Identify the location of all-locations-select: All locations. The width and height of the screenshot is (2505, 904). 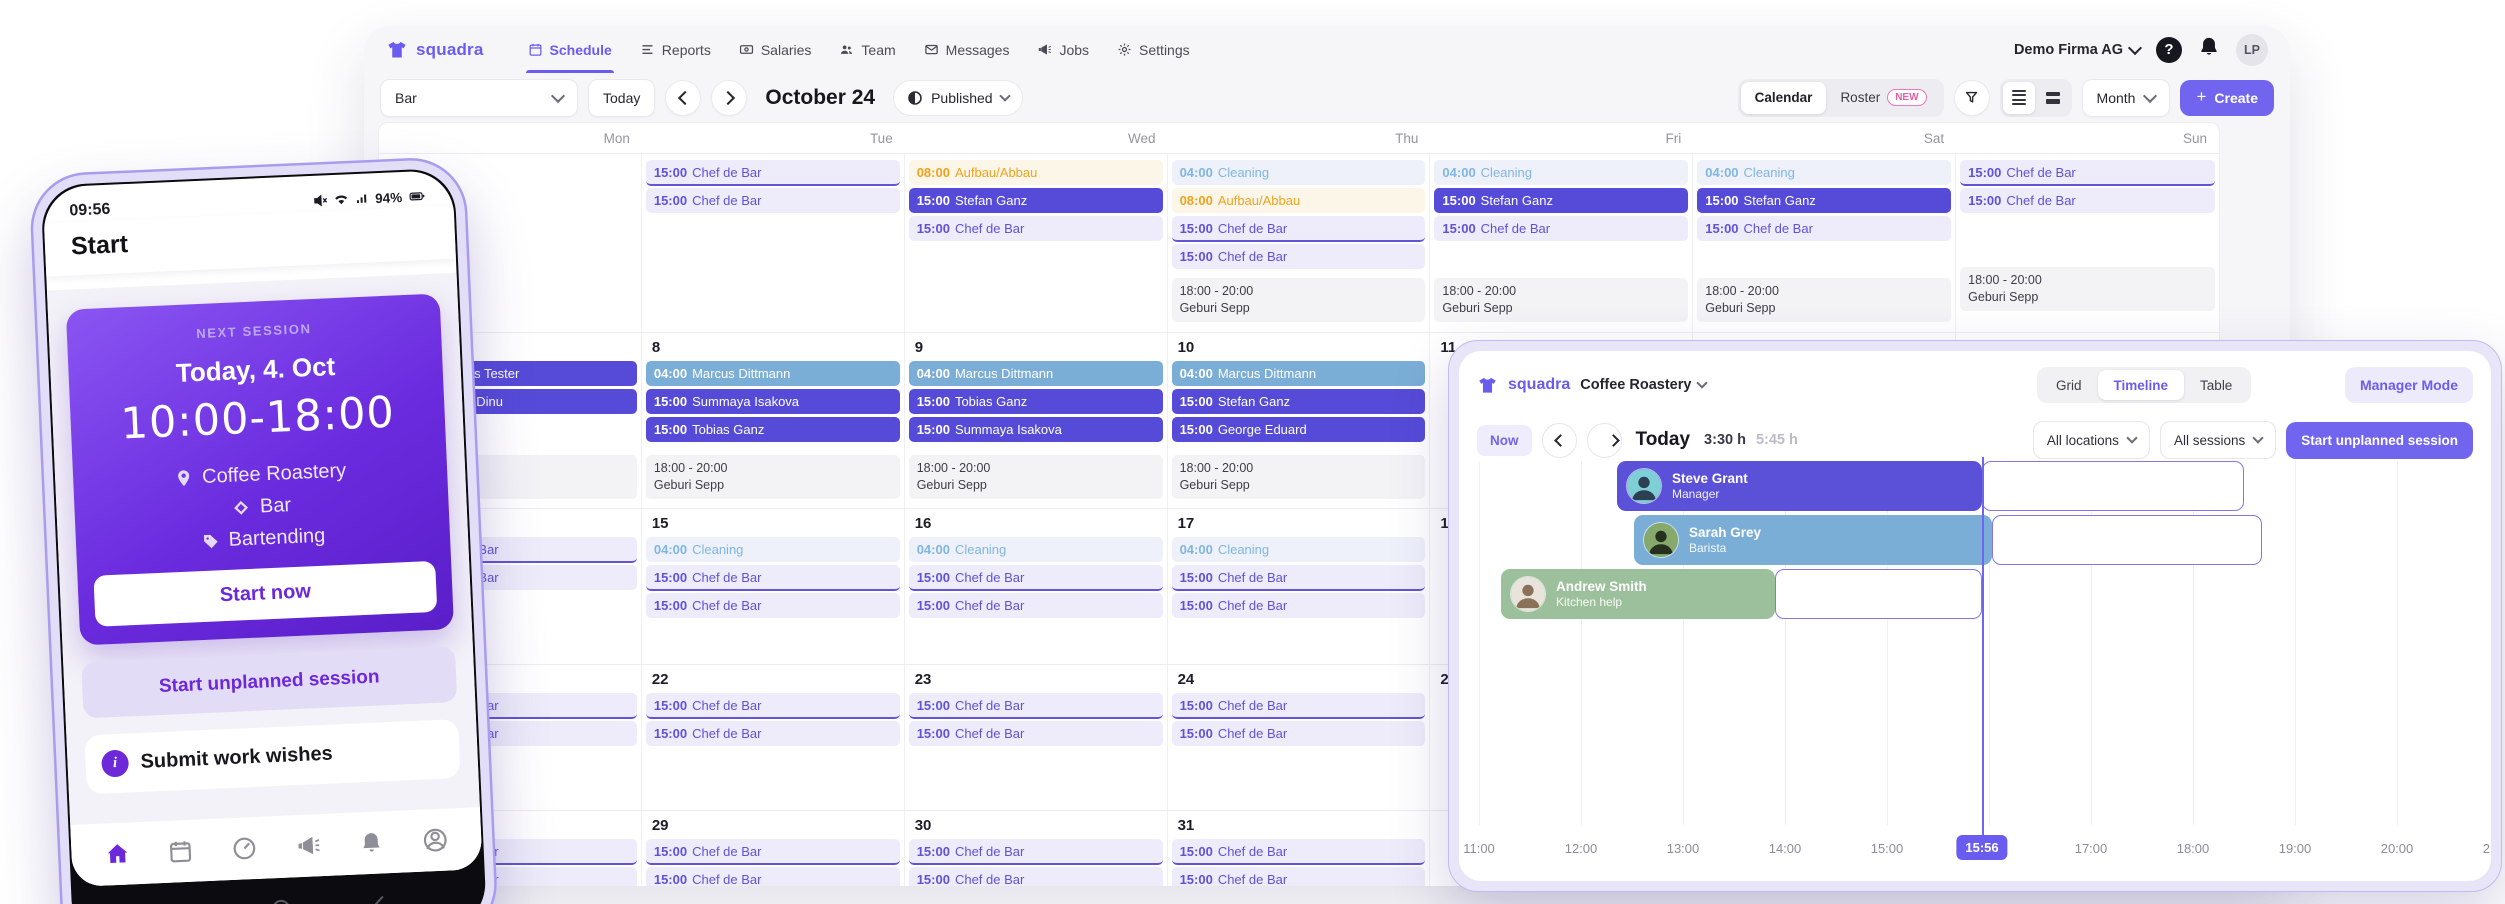
(2091, 440).